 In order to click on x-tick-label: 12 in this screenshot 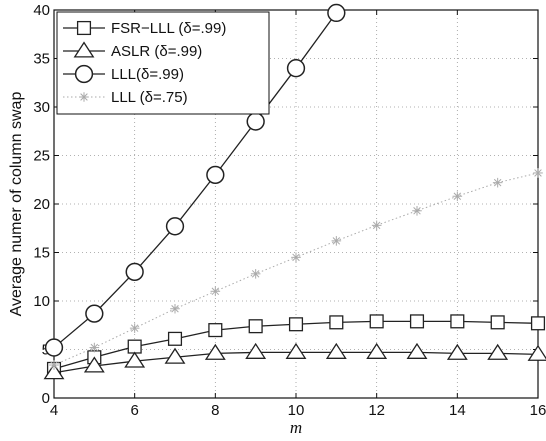, I will do `click(376, 410)`.